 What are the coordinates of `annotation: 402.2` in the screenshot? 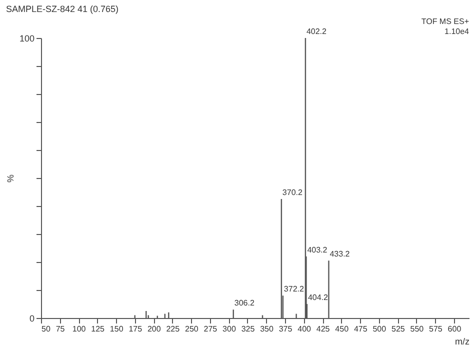 It's located at (317, 31).